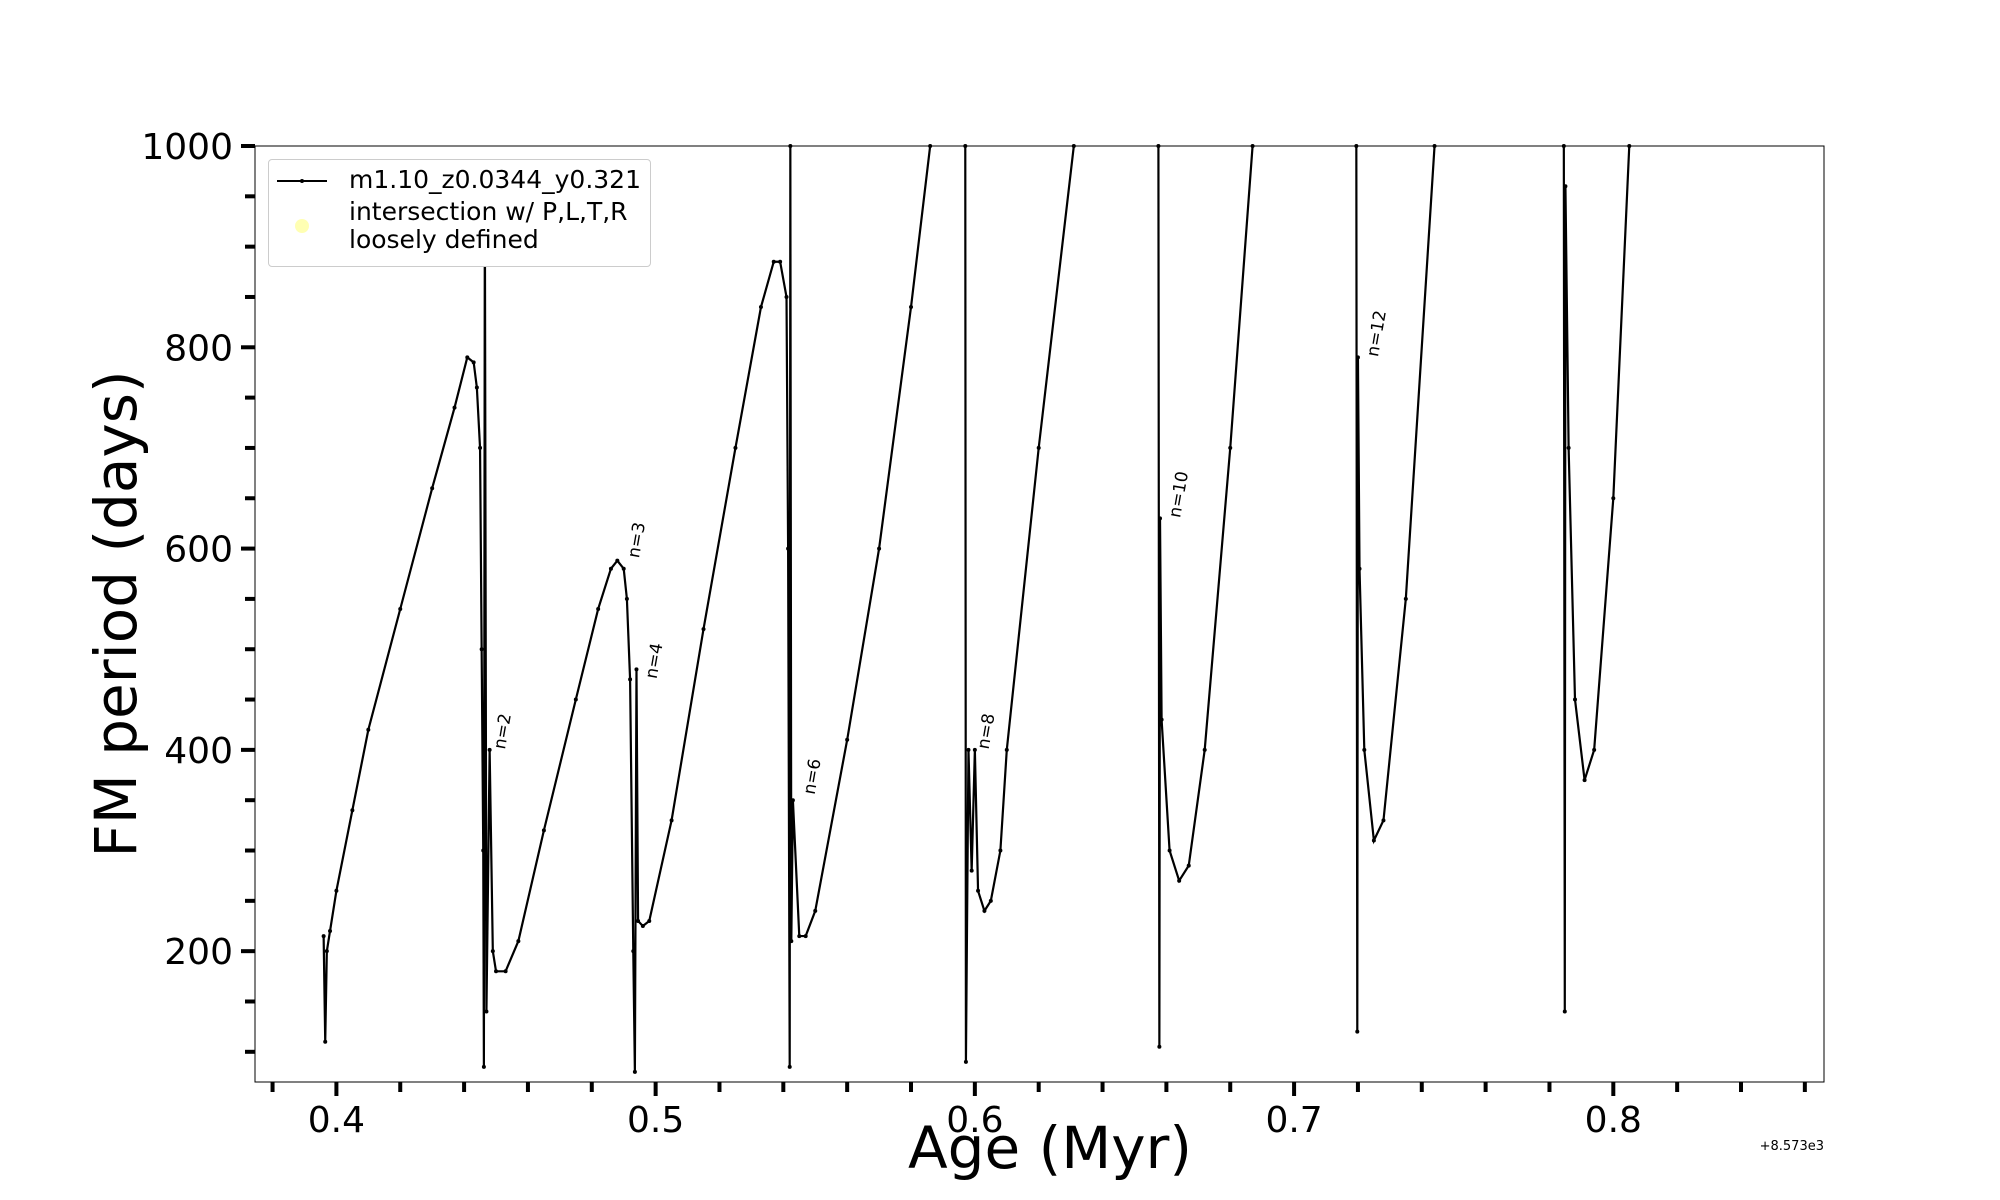  Describe the element at coordinates (813, 776) in the screenshot. I see `annotation: n=6` at that location.